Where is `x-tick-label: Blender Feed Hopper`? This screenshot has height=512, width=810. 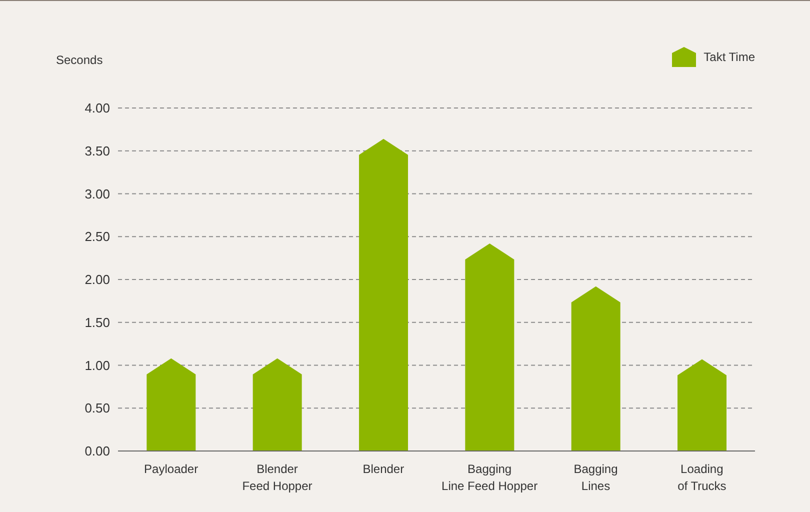
x-tick-label: Blender Feed Hopper is located at coordinates (277, 477).